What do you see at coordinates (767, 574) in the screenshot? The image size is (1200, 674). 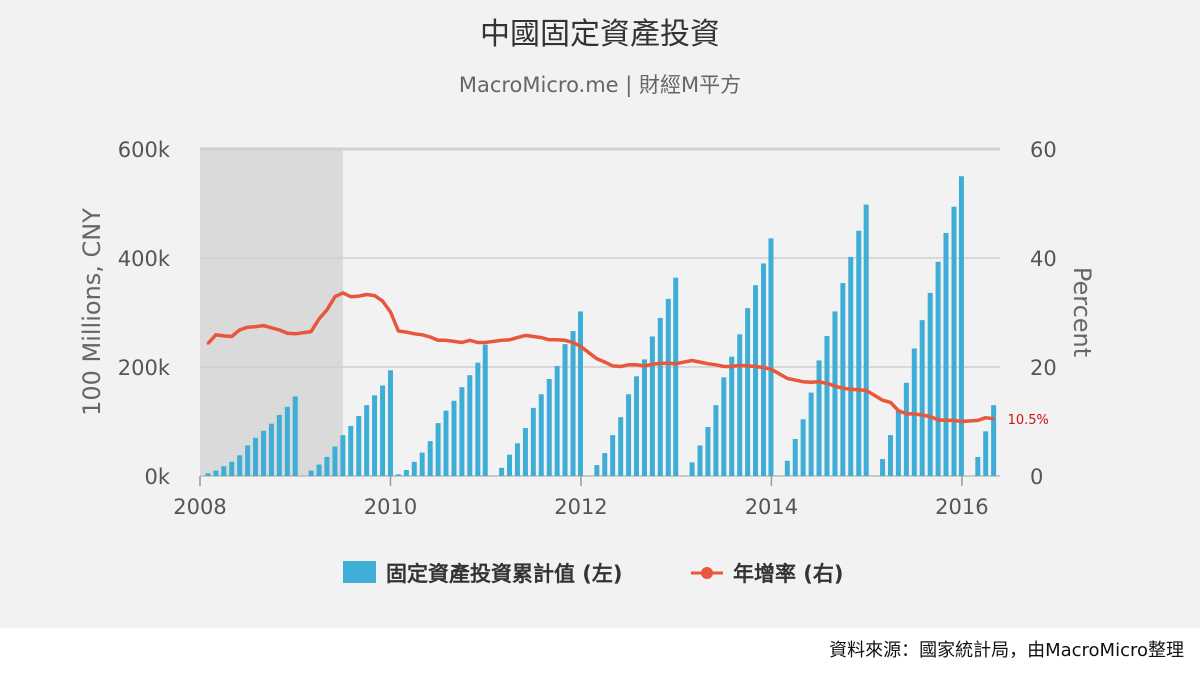 I see `legend-item-line-series: 年增率 (右)` at bounding box center [767, 574].